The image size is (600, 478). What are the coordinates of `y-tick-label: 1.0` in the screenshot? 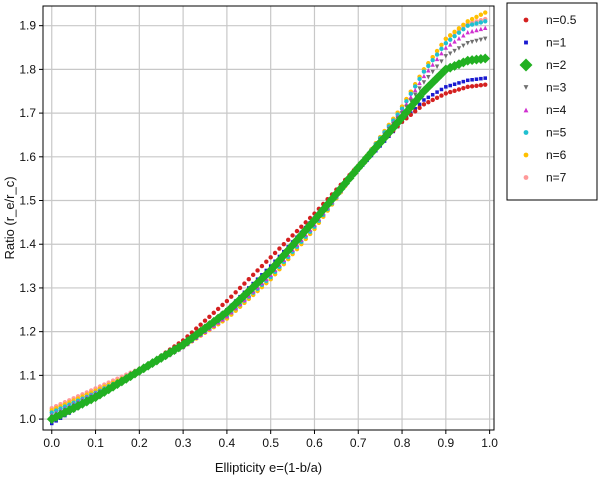 It's located at (27, 419).